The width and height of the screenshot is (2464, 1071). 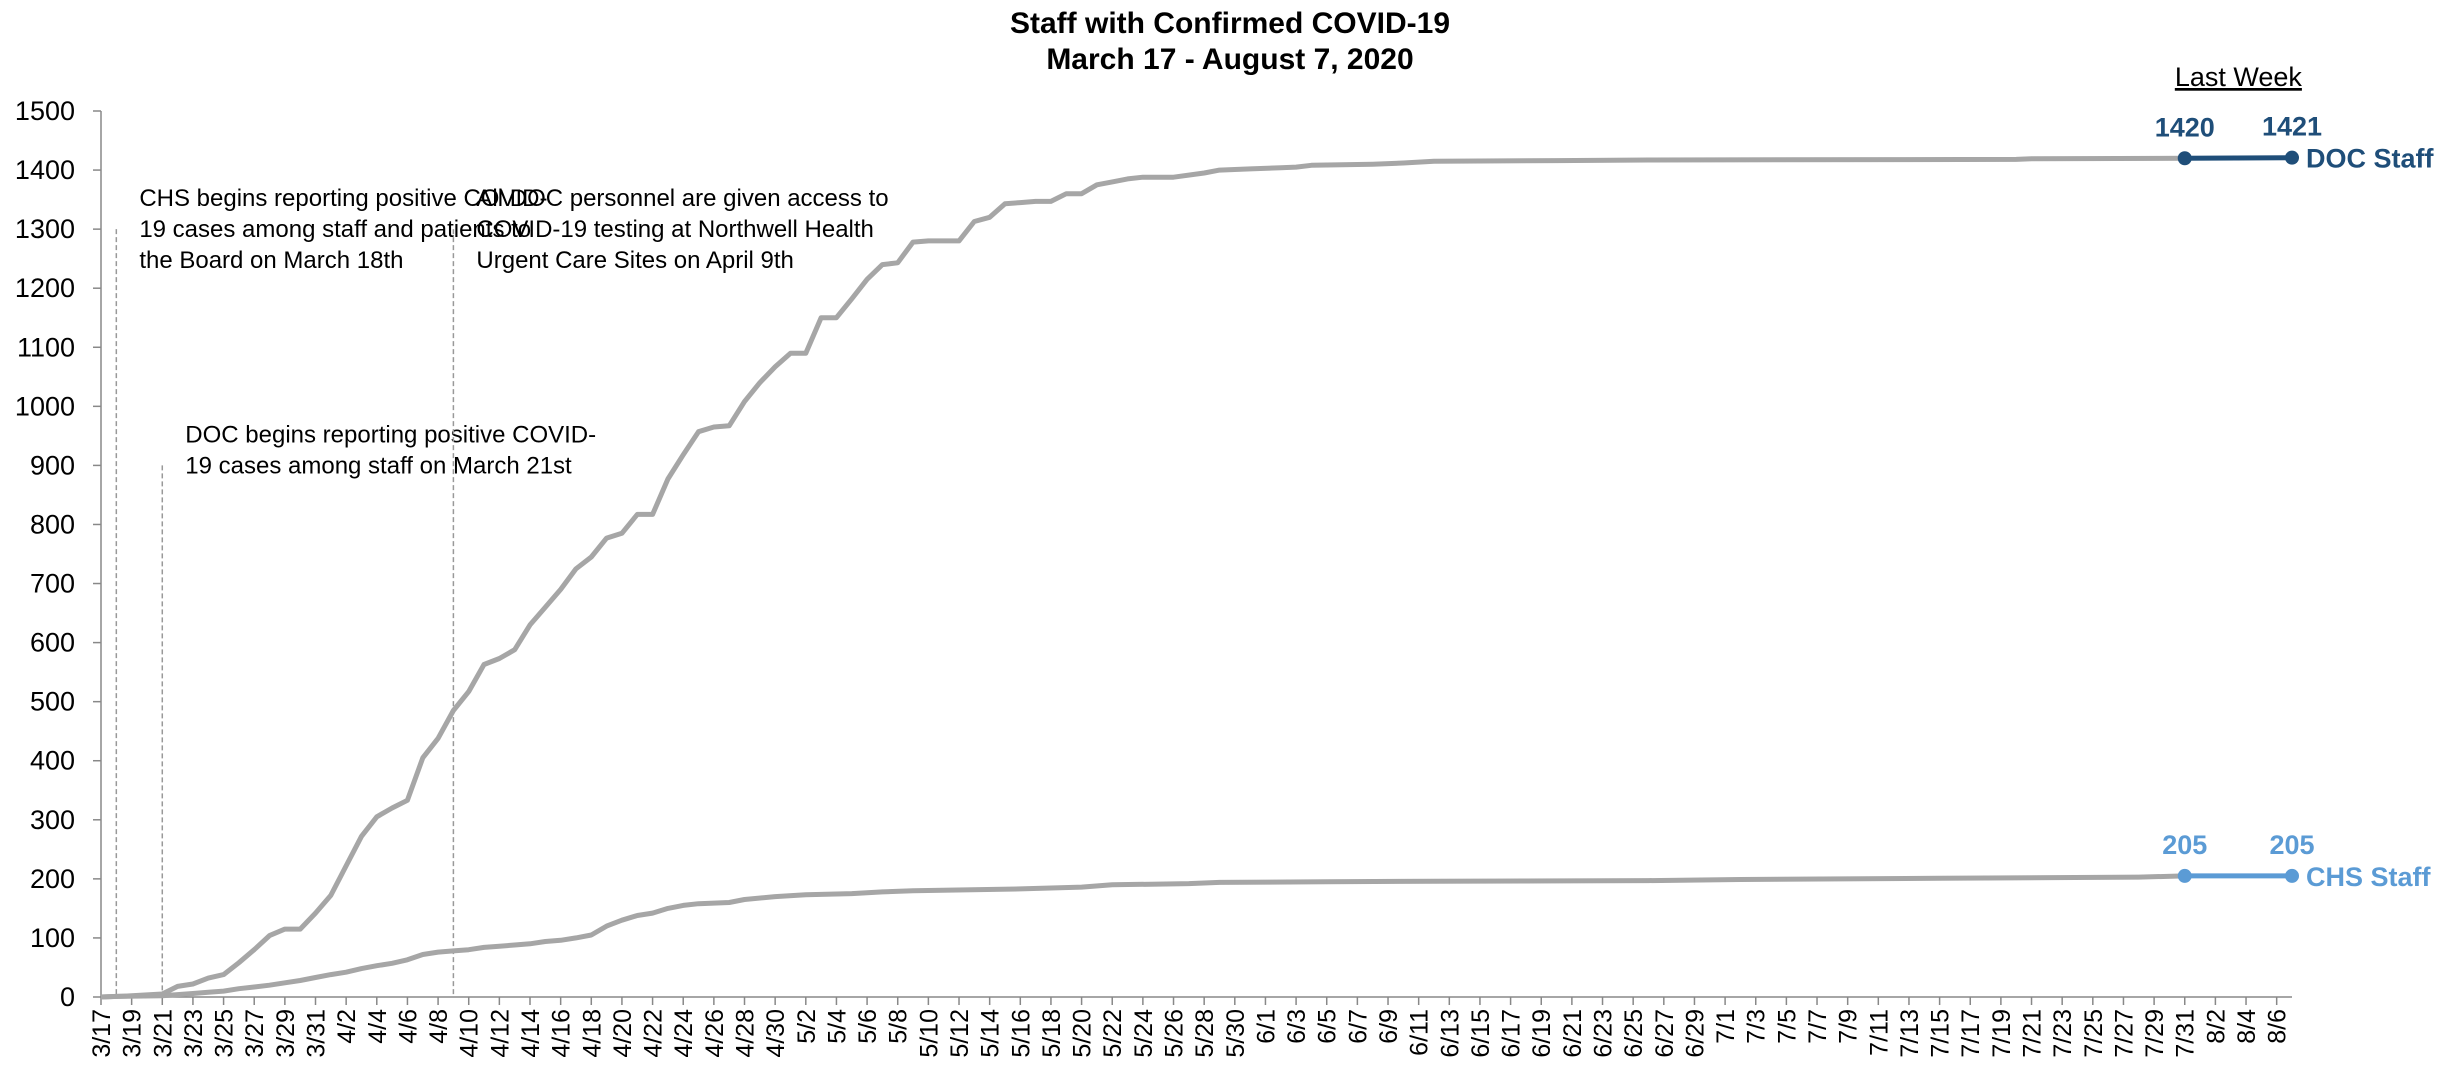 I want to click on x-tick-label: 6/13, so click(x=1450, y=1033).